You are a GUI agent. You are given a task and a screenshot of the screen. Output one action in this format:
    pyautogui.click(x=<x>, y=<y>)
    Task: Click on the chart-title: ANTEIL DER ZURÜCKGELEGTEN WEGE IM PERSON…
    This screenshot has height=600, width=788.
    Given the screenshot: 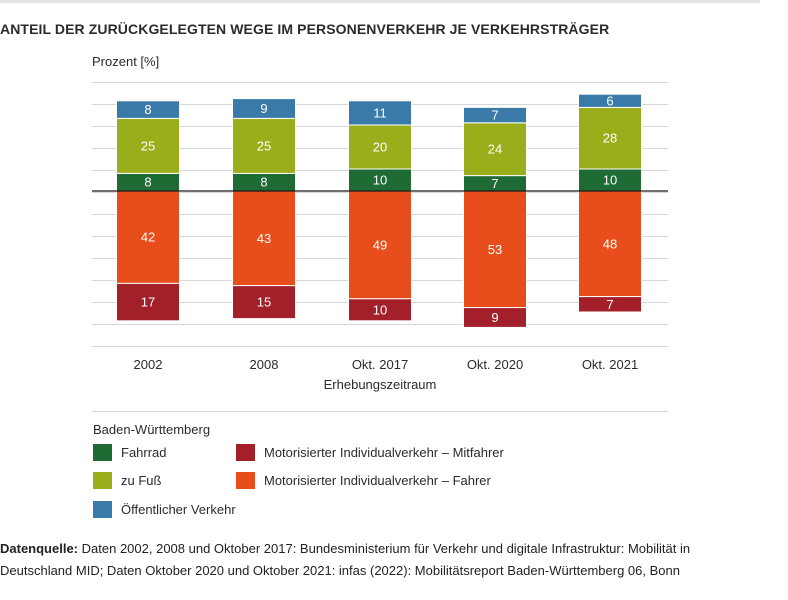 What is the action you would take?
    pyautogui.click(x=305, y=29)
    